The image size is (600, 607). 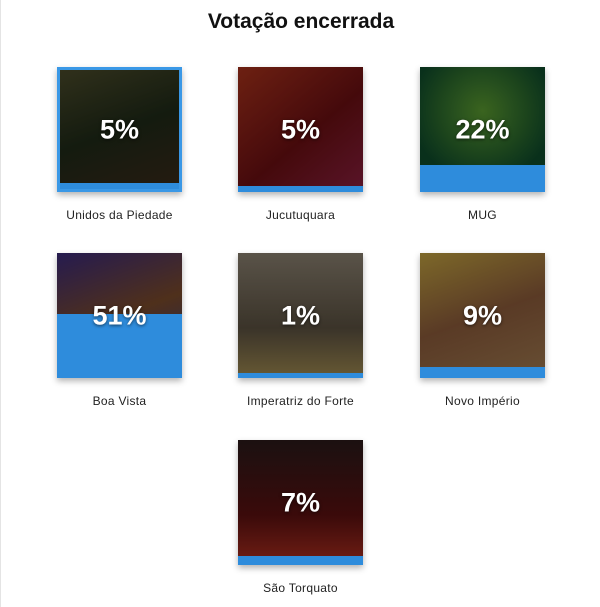 I want to click on candidate-card: 5% Unidos da Piedade, so click(x=119, y=144).